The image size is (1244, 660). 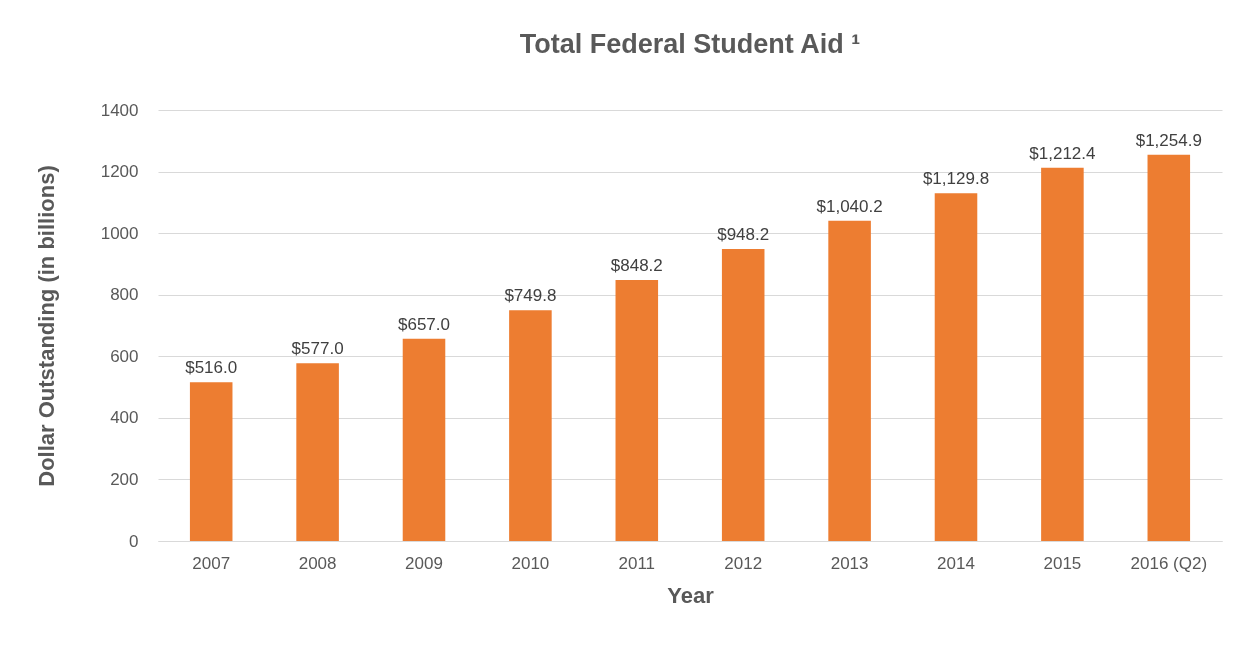 What do you see at coordinates (691, 595) in the screenshot?
I see `x-axis-title: Year` at bounding box center [691, 595].